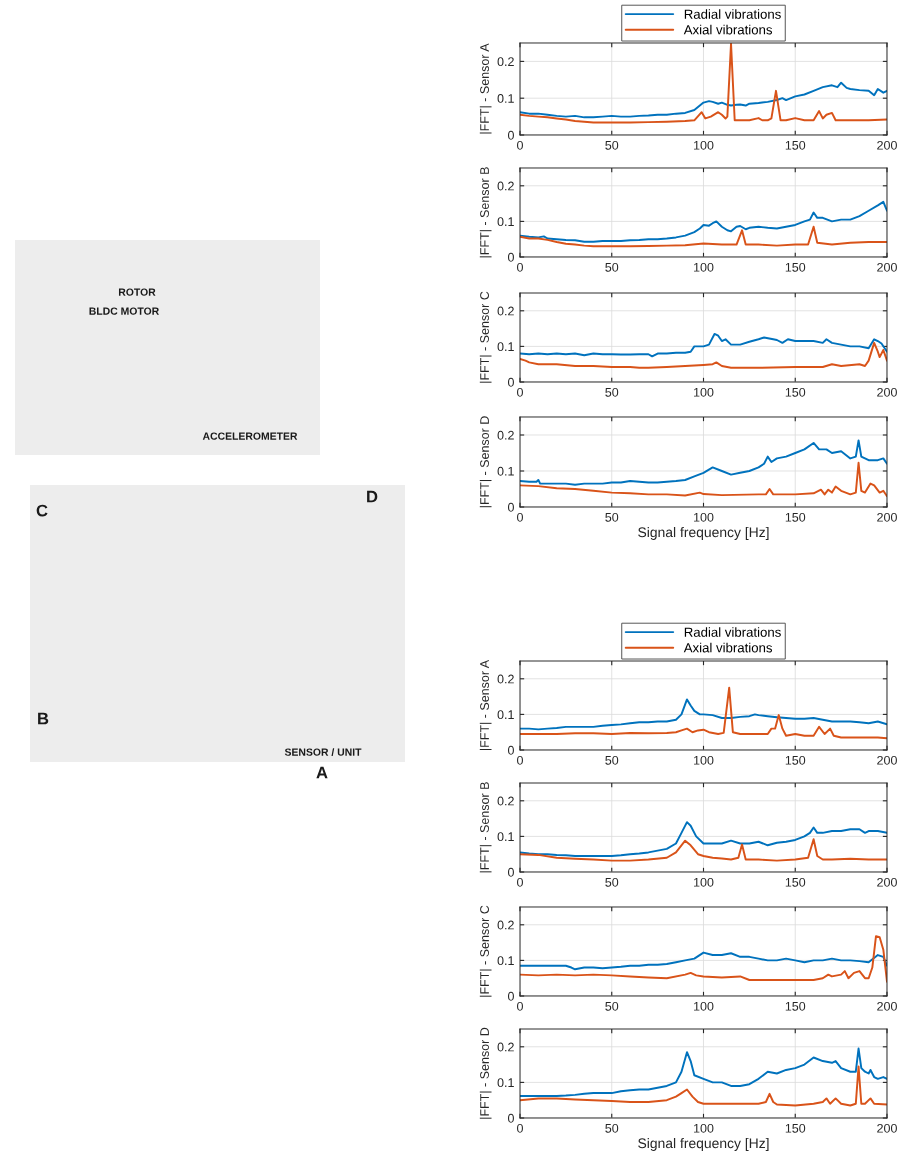 The width and height of the screenshot is (901, 1160). I want to click on text: C, so click(42, 510).